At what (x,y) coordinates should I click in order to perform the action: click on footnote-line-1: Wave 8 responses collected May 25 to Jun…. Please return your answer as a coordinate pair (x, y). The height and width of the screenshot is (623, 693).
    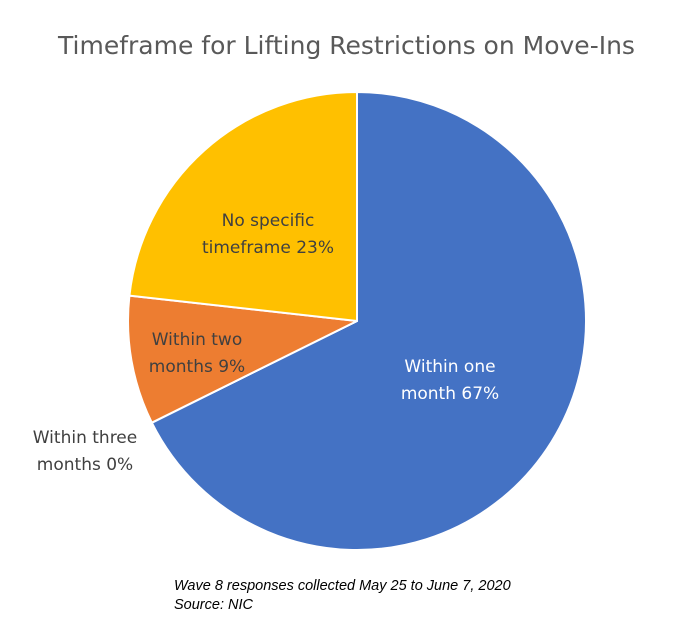
    Looking at the image, I should click on (342, 586).